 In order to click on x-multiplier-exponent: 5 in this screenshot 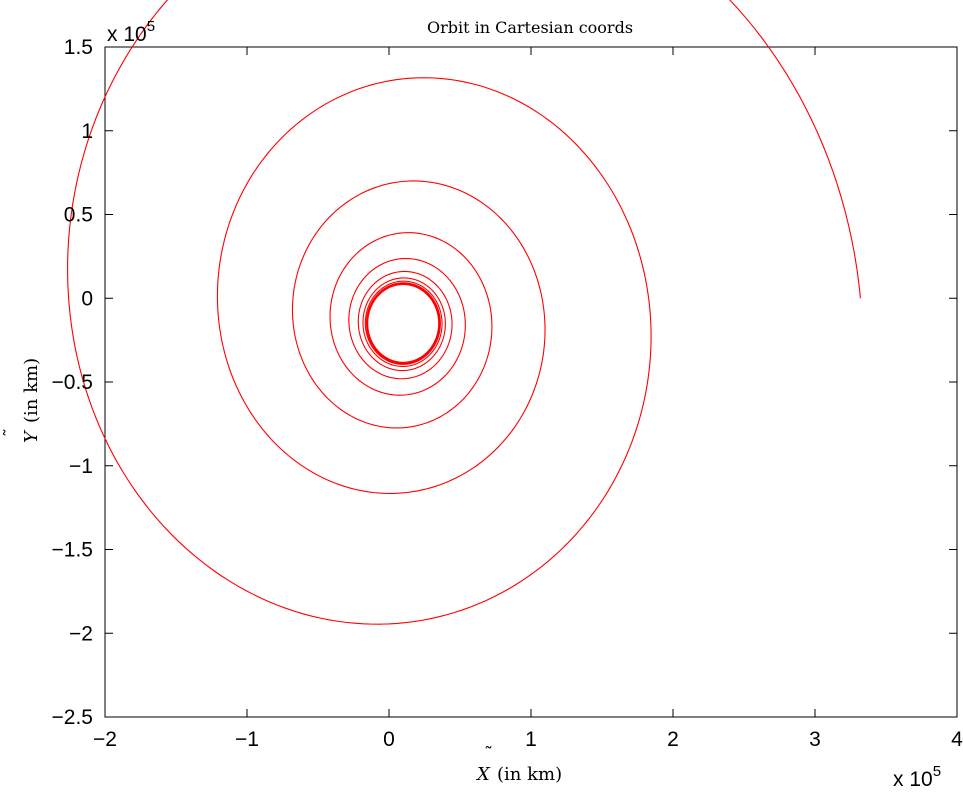, I will do `click(937, 771)`.